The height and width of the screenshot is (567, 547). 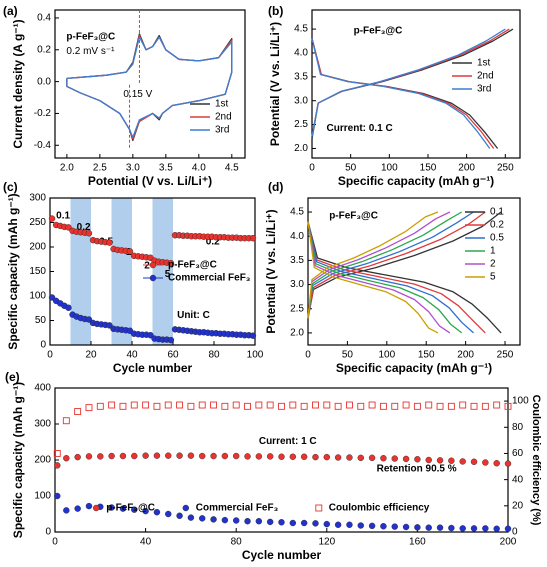 What do you see at coordinates (223, 117) in the screenshot?
I see `legend-label: 2nd` at bounding box center [223, 117].